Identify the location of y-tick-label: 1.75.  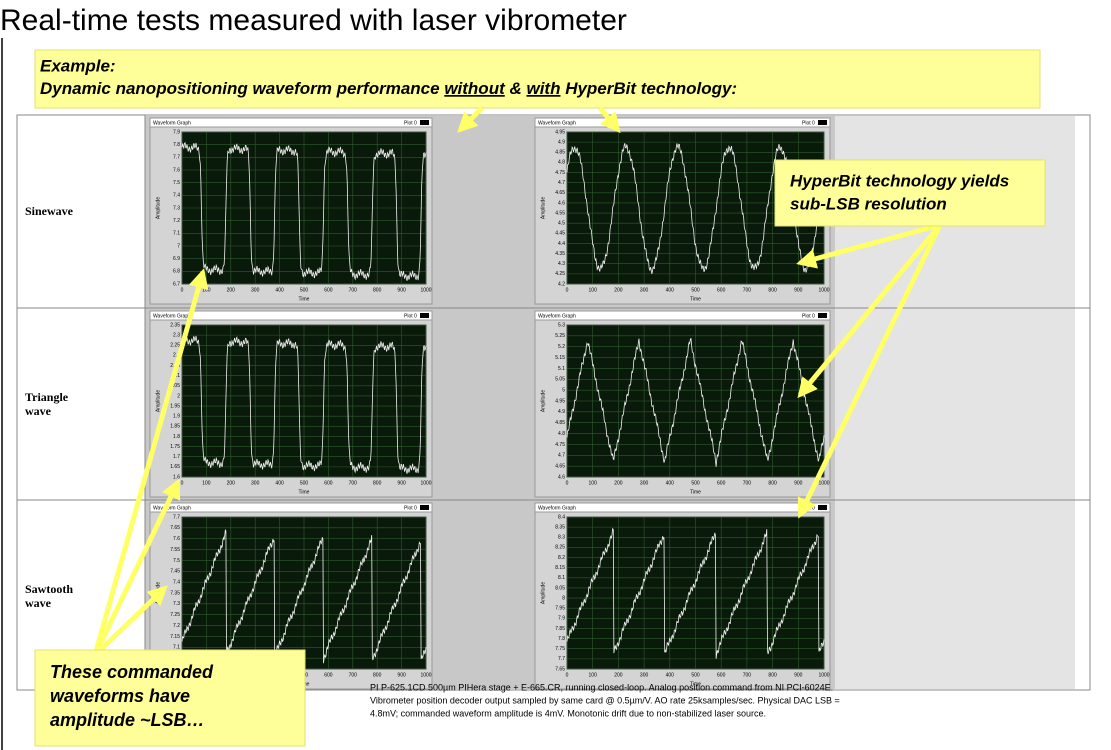
(175, 447).